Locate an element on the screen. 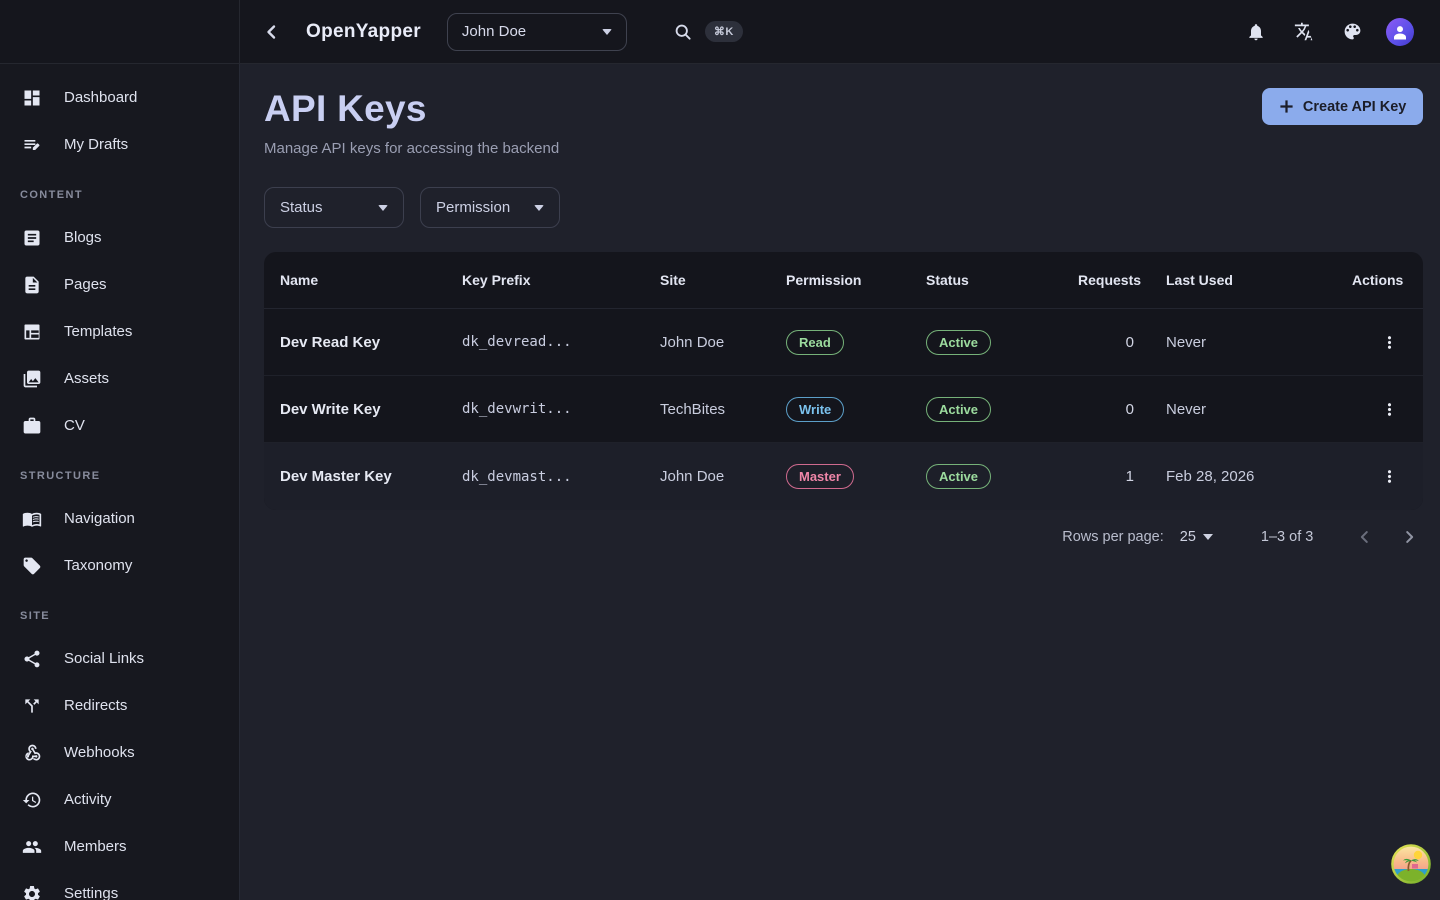  sidebar-item-label: Navigation is located at coordinates (99, 518).